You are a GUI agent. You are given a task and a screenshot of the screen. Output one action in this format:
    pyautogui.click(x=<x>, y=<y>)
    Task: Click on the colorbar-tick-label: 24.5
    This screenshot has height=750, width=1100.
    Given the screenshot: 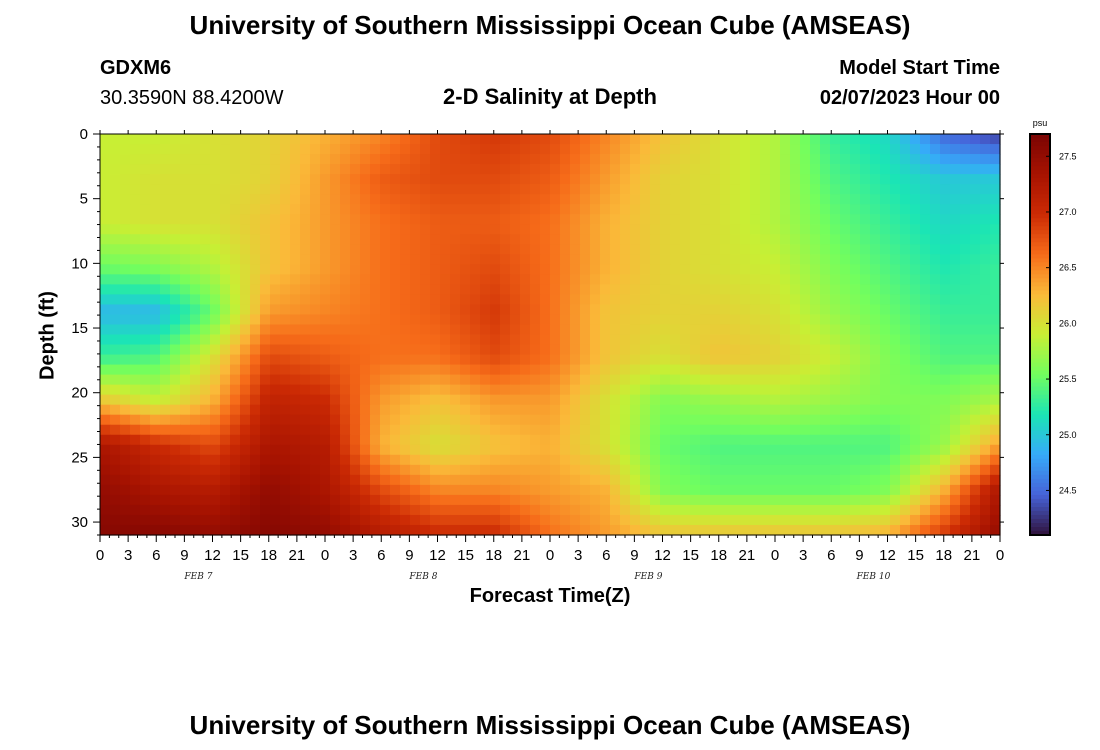 What is the action you would take?
    pyautogui.click(x=1068, y=490)
    